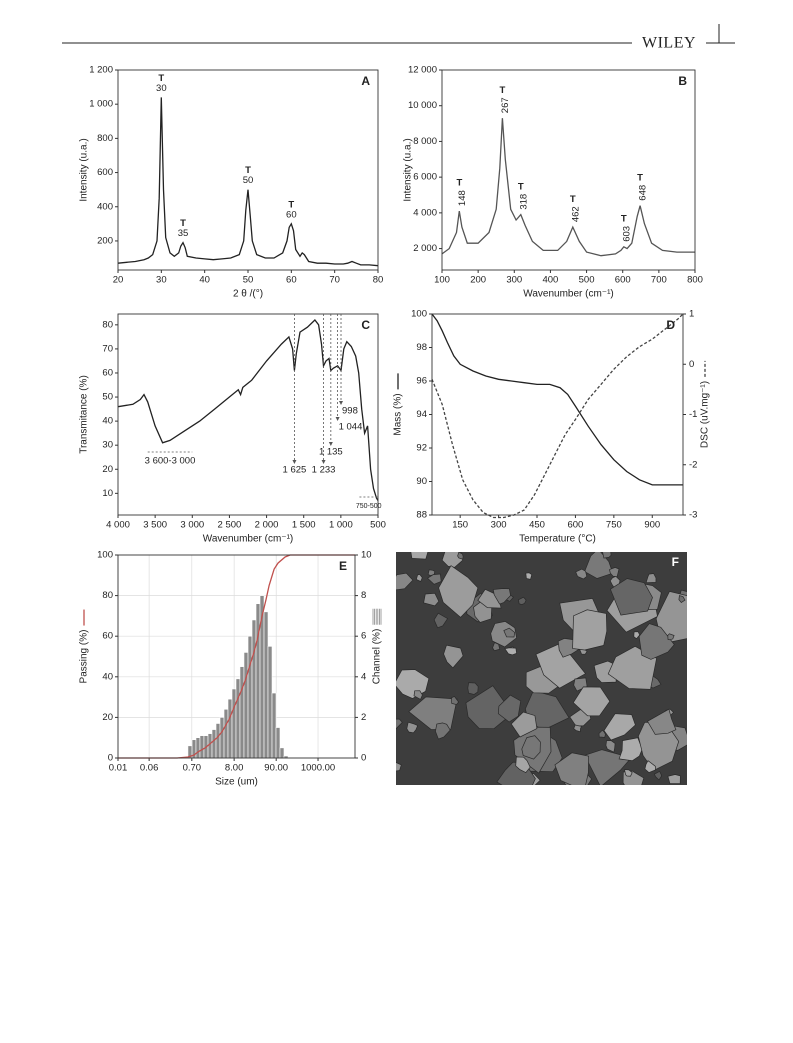 Image resolution: width=793 pixels, height=1043 pixels. Describe the element at coordinates (291, 280) in the screenshot. I see `x-tick-label: 60` at that location.